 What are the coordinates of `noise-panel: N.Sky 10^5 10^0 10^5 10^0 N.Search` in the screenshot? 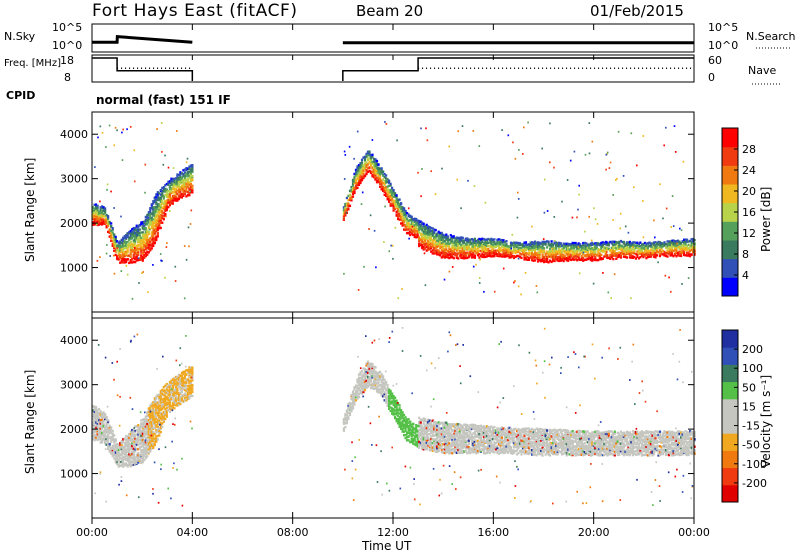 It's located at (400, 36).